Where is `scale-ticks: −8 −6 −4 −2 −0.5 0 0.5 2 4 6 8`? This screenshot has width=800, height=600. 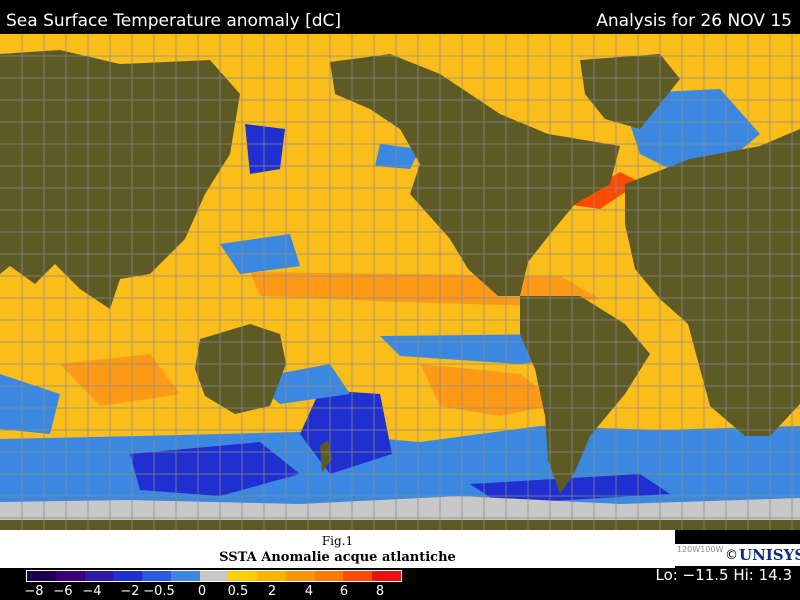
scale-ticks: −8 −6 −4 −2 −0.5 0 0.5 2 4 6 8 is located at coordinates (215, 592).